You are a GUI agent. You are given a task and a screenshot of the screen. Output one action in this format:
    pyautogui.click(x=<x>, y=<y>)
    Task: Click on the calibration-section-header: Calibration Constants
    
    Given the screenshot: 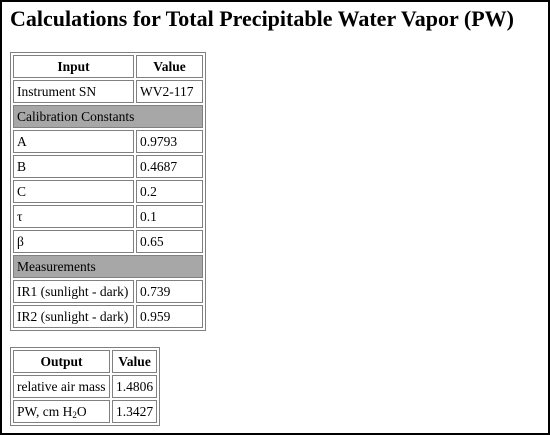 What is the action you would take?
    pyautogui.click(x=108, y=116)
    